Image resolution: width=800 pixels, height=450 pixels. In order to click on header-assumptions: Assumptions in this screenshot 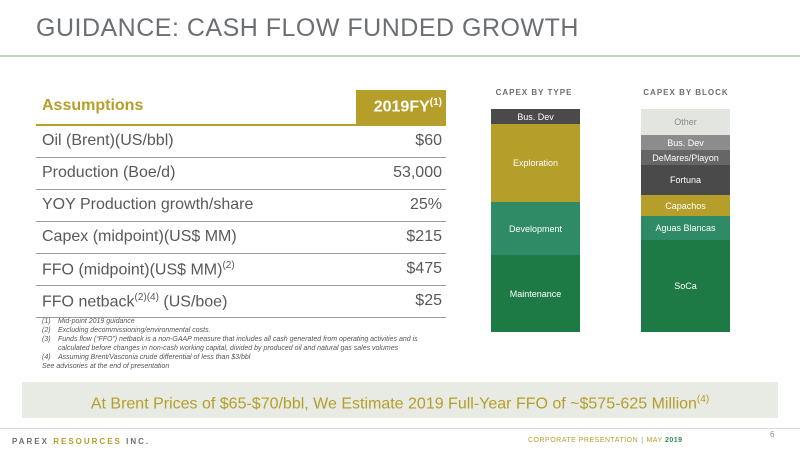, I will do `click(93, 105)`.